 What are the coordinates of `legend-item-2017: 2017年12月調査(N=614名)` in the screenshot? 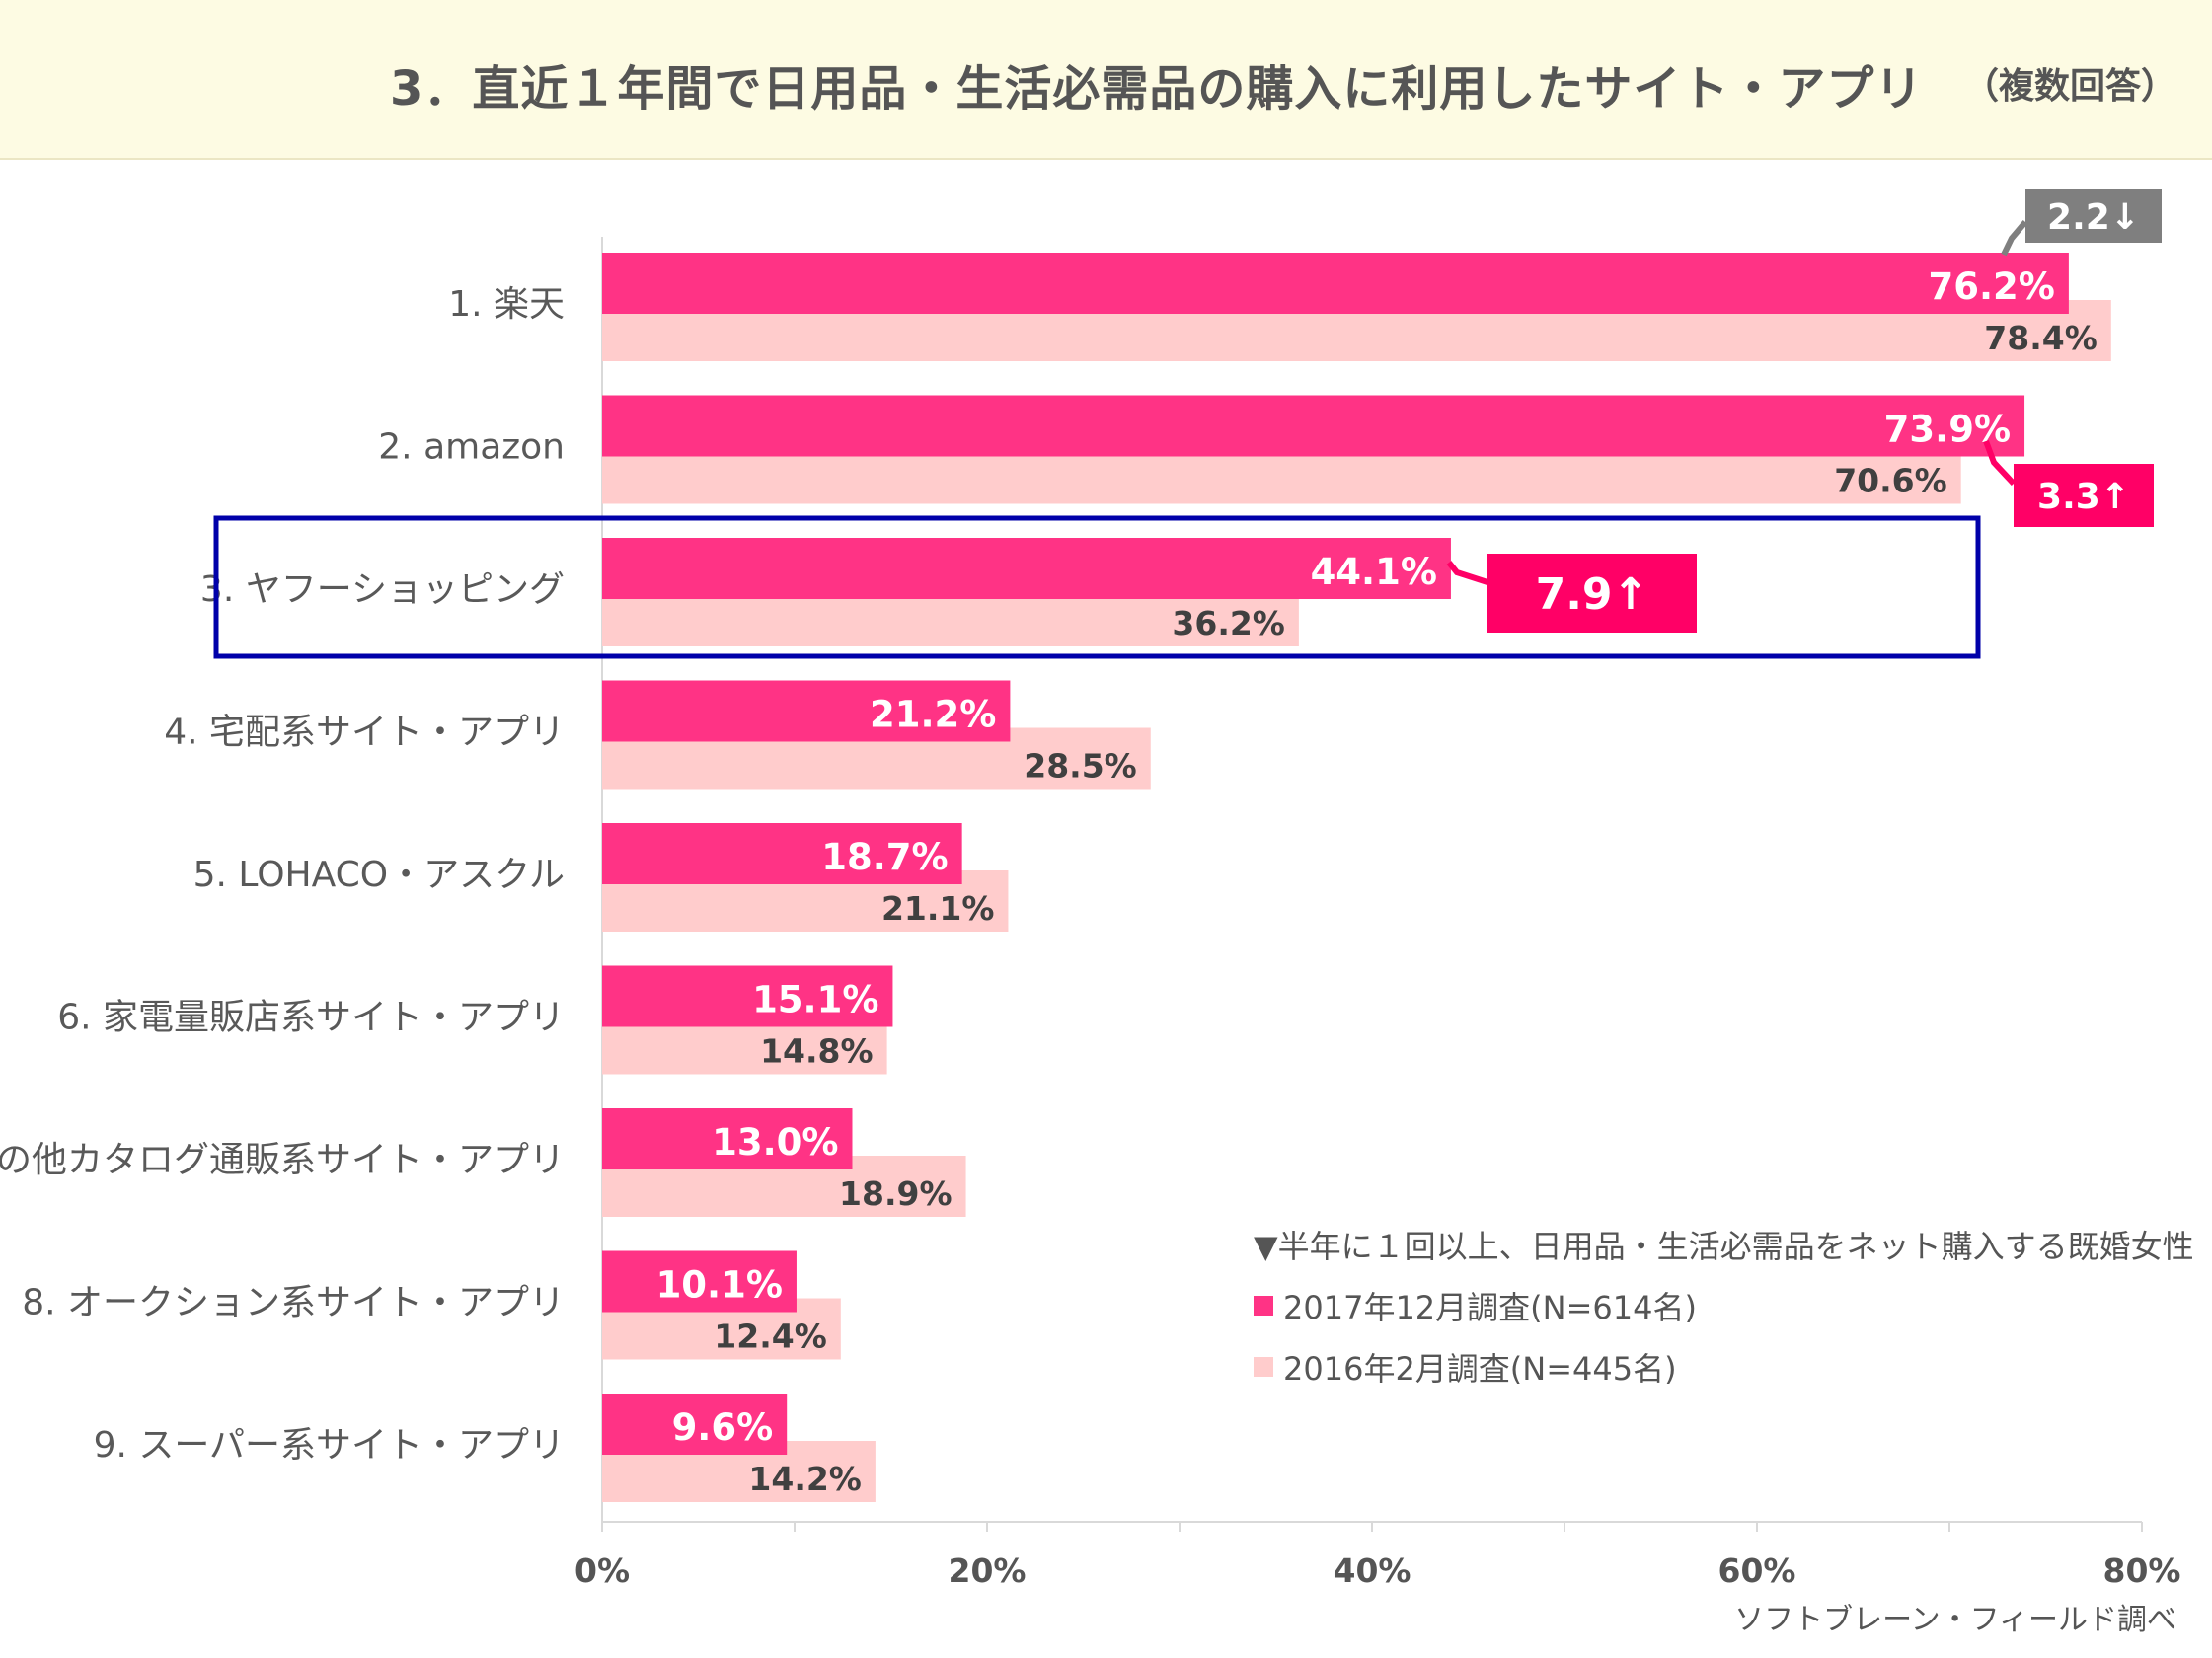 It's located at (1724, 1305).